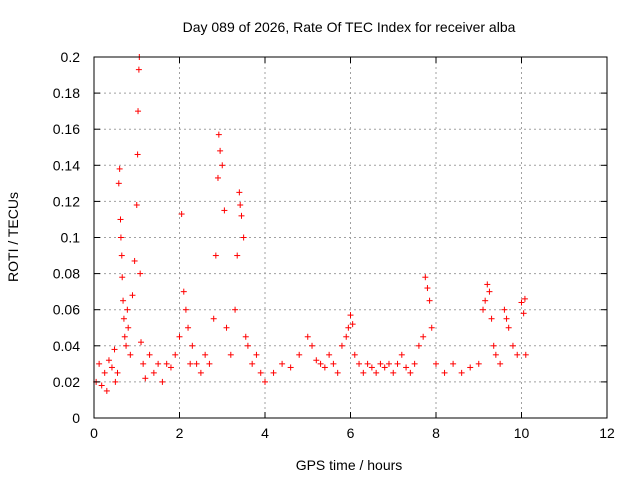 The image size is (640, 485). I want to click on x-tick-label: 4, so click(265, 433).